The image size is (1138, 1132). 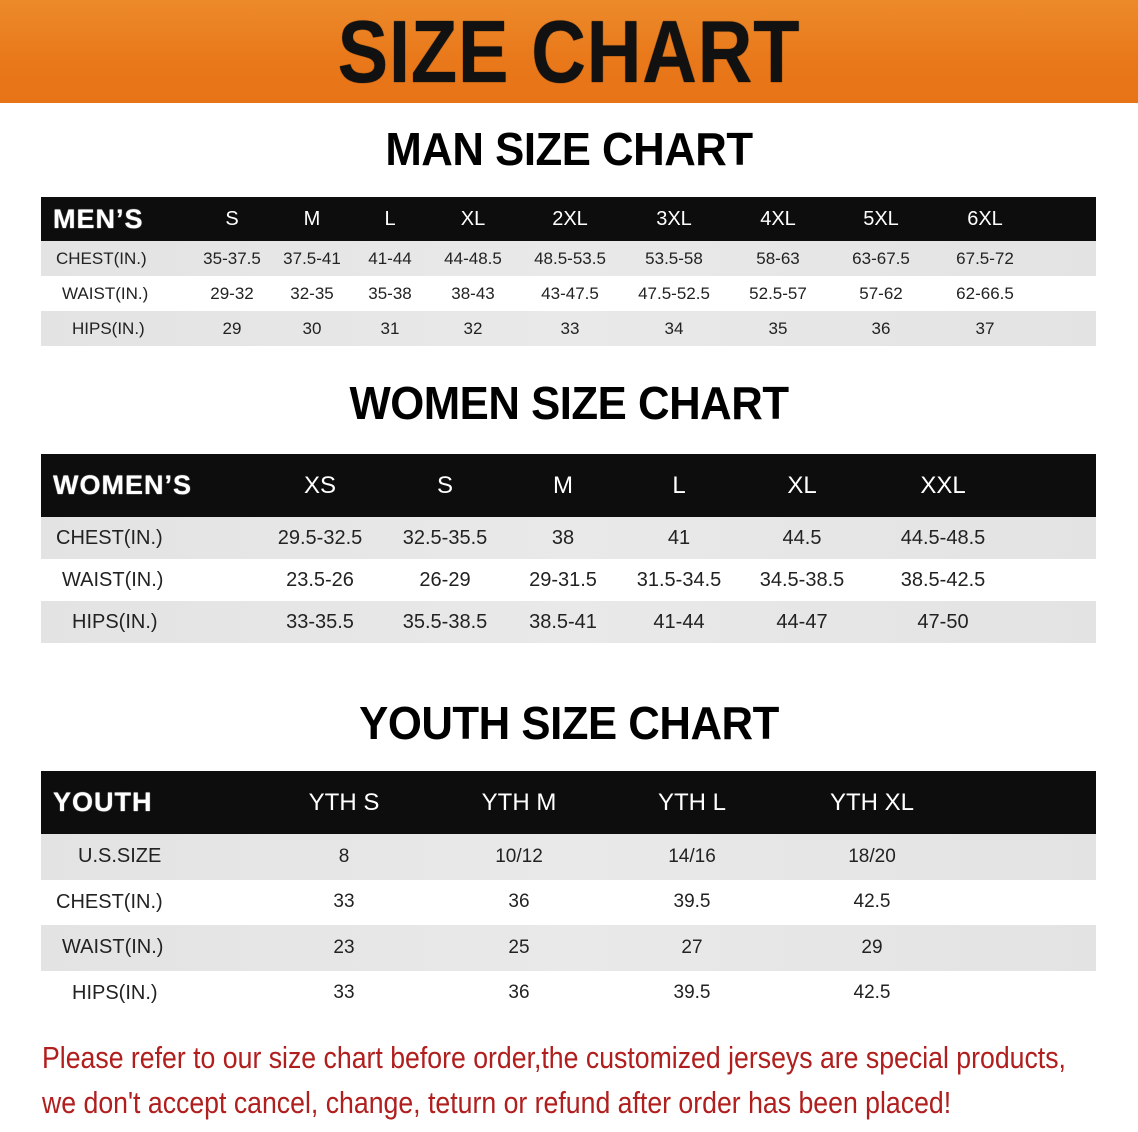 I want to click on men-header-label: MEN’S, so click(x=98, y=218).